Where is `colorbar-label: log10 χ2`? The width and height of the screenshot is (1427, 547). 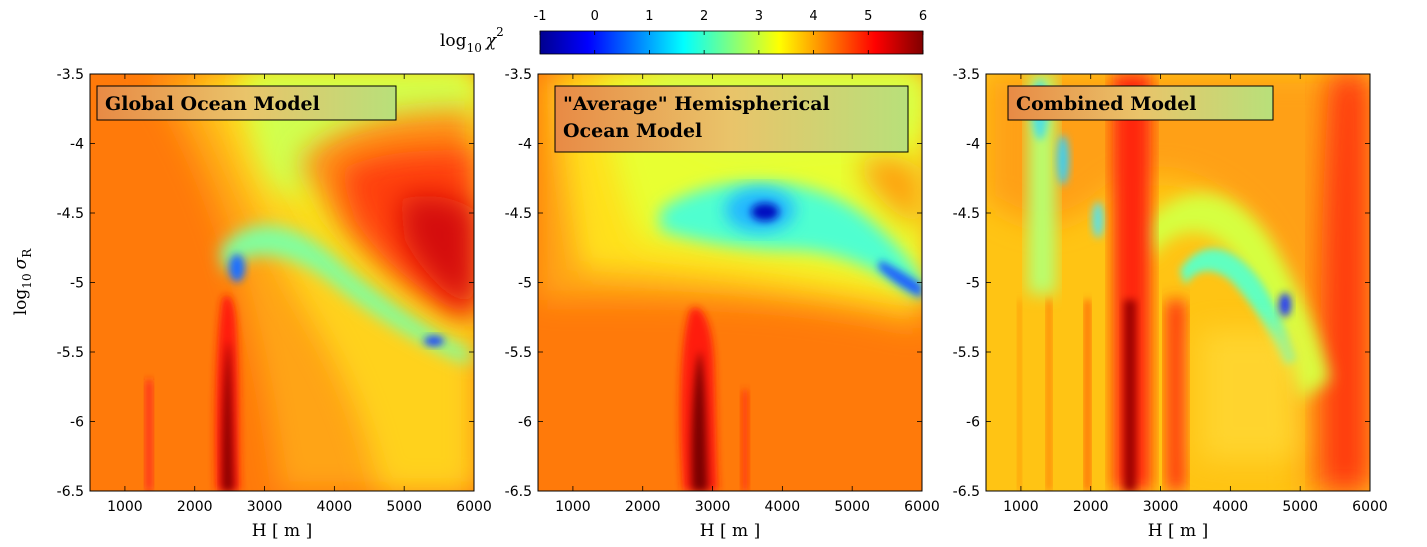 colorbar-label: log10 χ2 is located at coordinates (472, 40).